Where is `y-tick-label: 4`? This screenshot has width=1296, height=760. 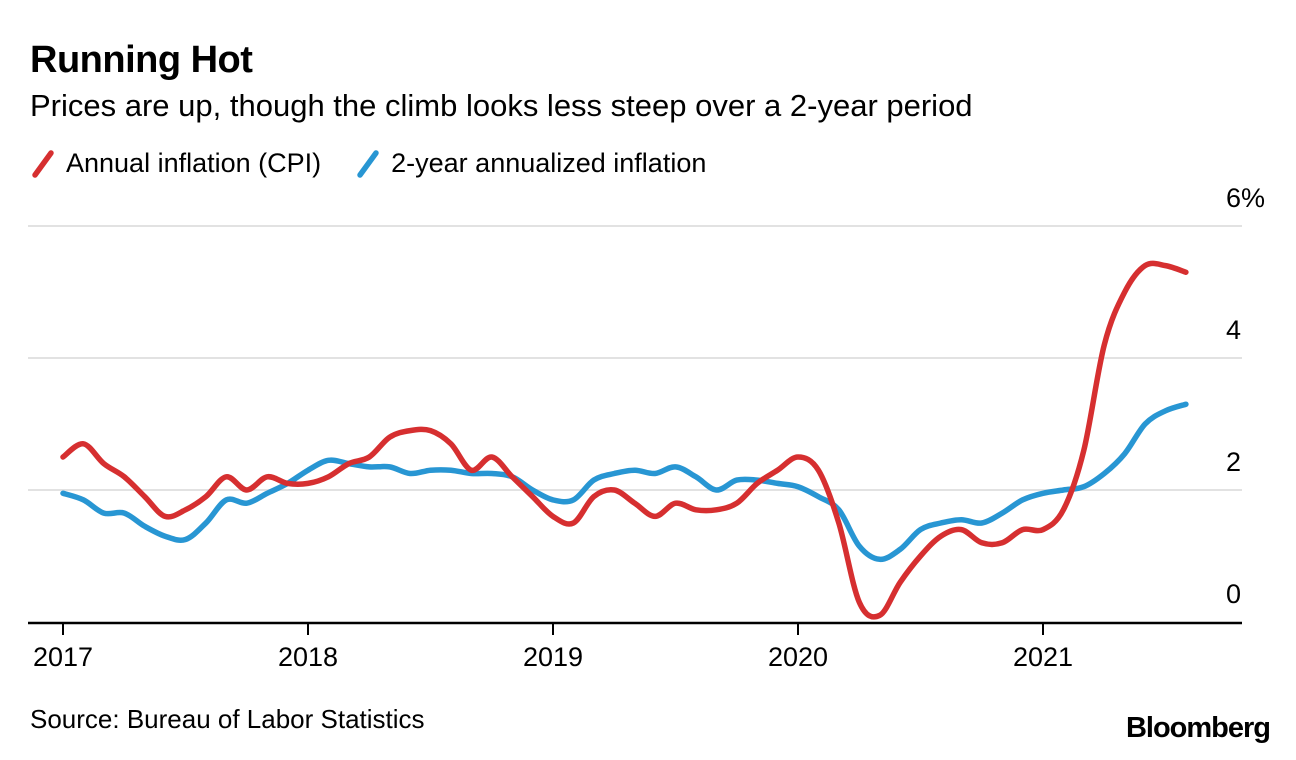
y-tick-label: 4 is located at coordinates (1234, 330).